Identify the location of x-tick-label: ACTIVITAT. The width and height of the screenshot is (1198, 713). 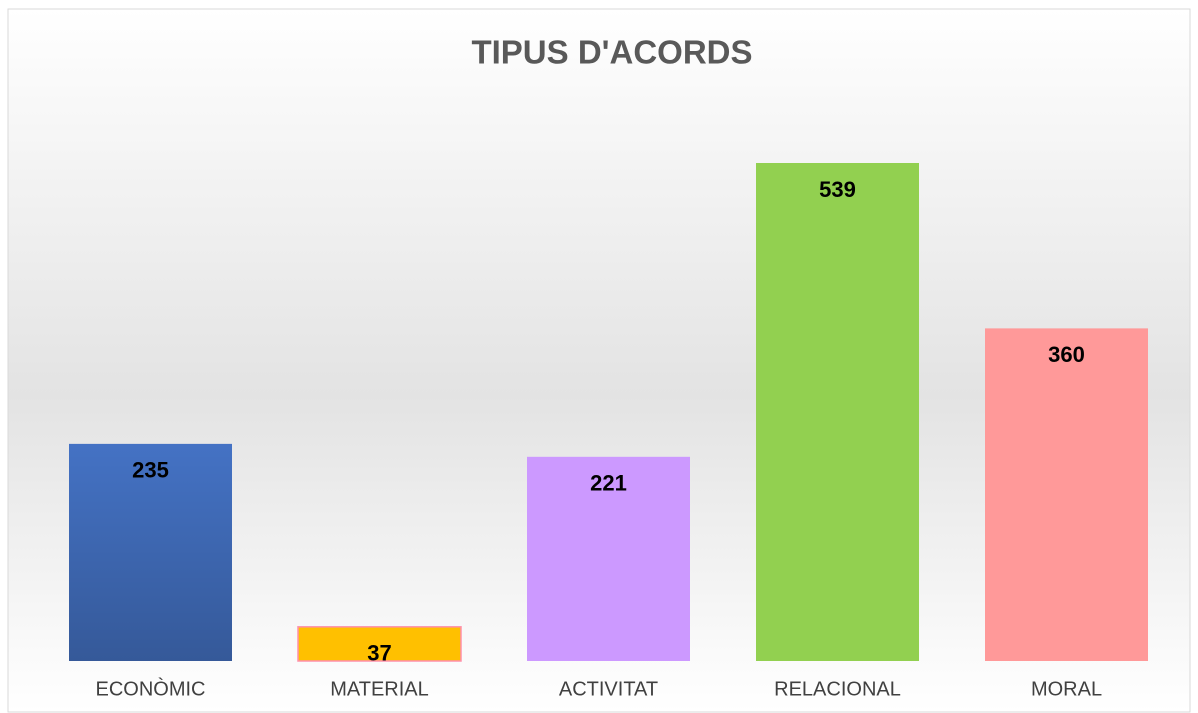
(608, 689).